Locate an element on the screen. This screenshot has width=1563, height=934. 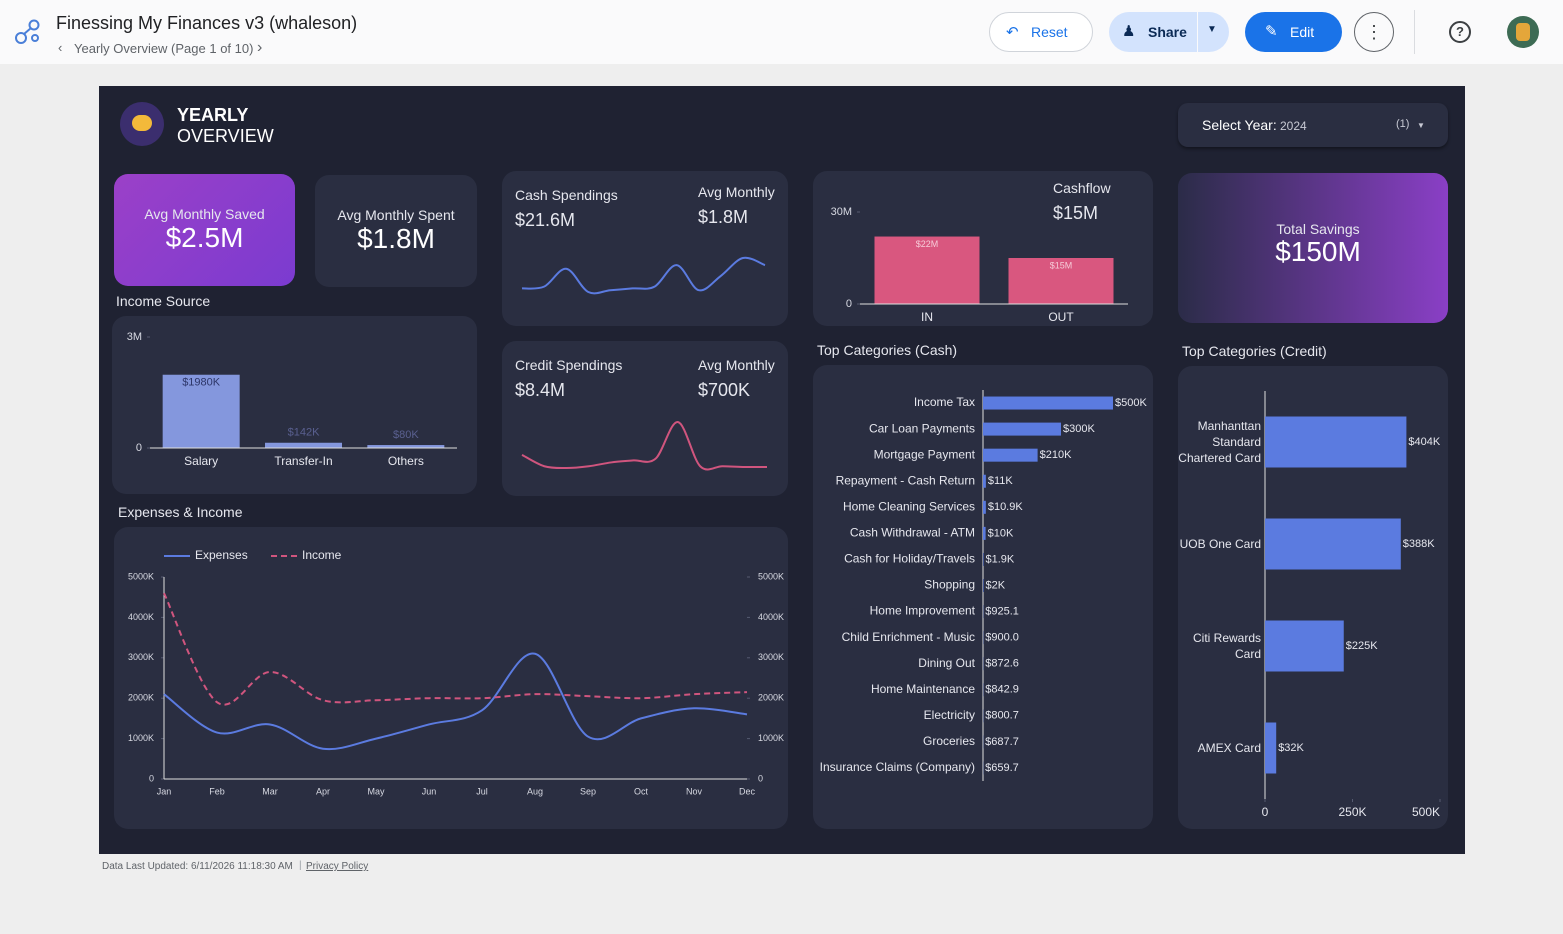
share-menu: ▼ is located at coordinates (1212, 29).